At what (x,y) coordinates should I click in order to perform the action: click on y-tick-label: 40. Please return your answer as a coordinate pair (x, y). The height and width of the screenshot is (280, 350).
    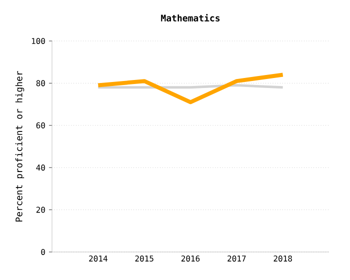
    Looking at the image, I should click on (40, 167).